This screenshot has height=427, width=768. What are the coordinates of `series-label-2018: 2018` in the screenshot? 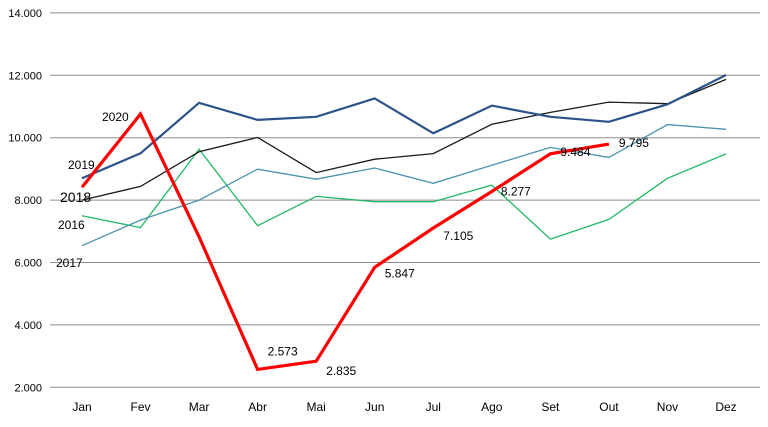 It's located at (75, 197).